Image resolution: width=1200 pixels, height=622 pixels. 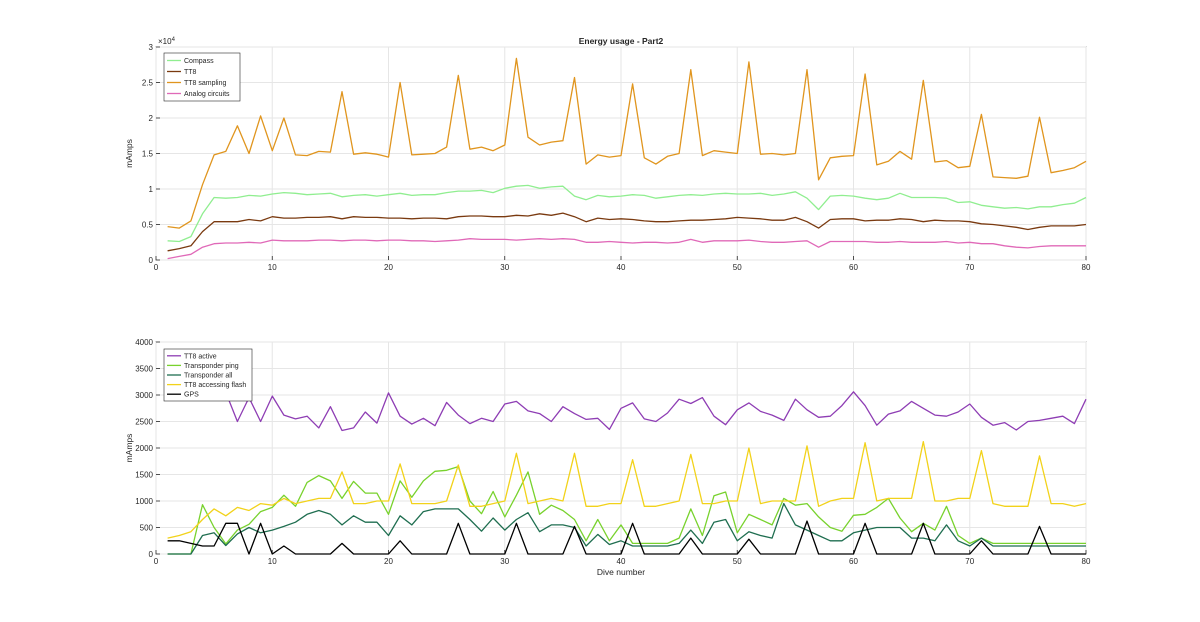 What do you see at coordinates (215, 385) in the screenshot?
I see `bottom-legend-label-3: TT8 accessing flash` at bounding box center [215, 385].